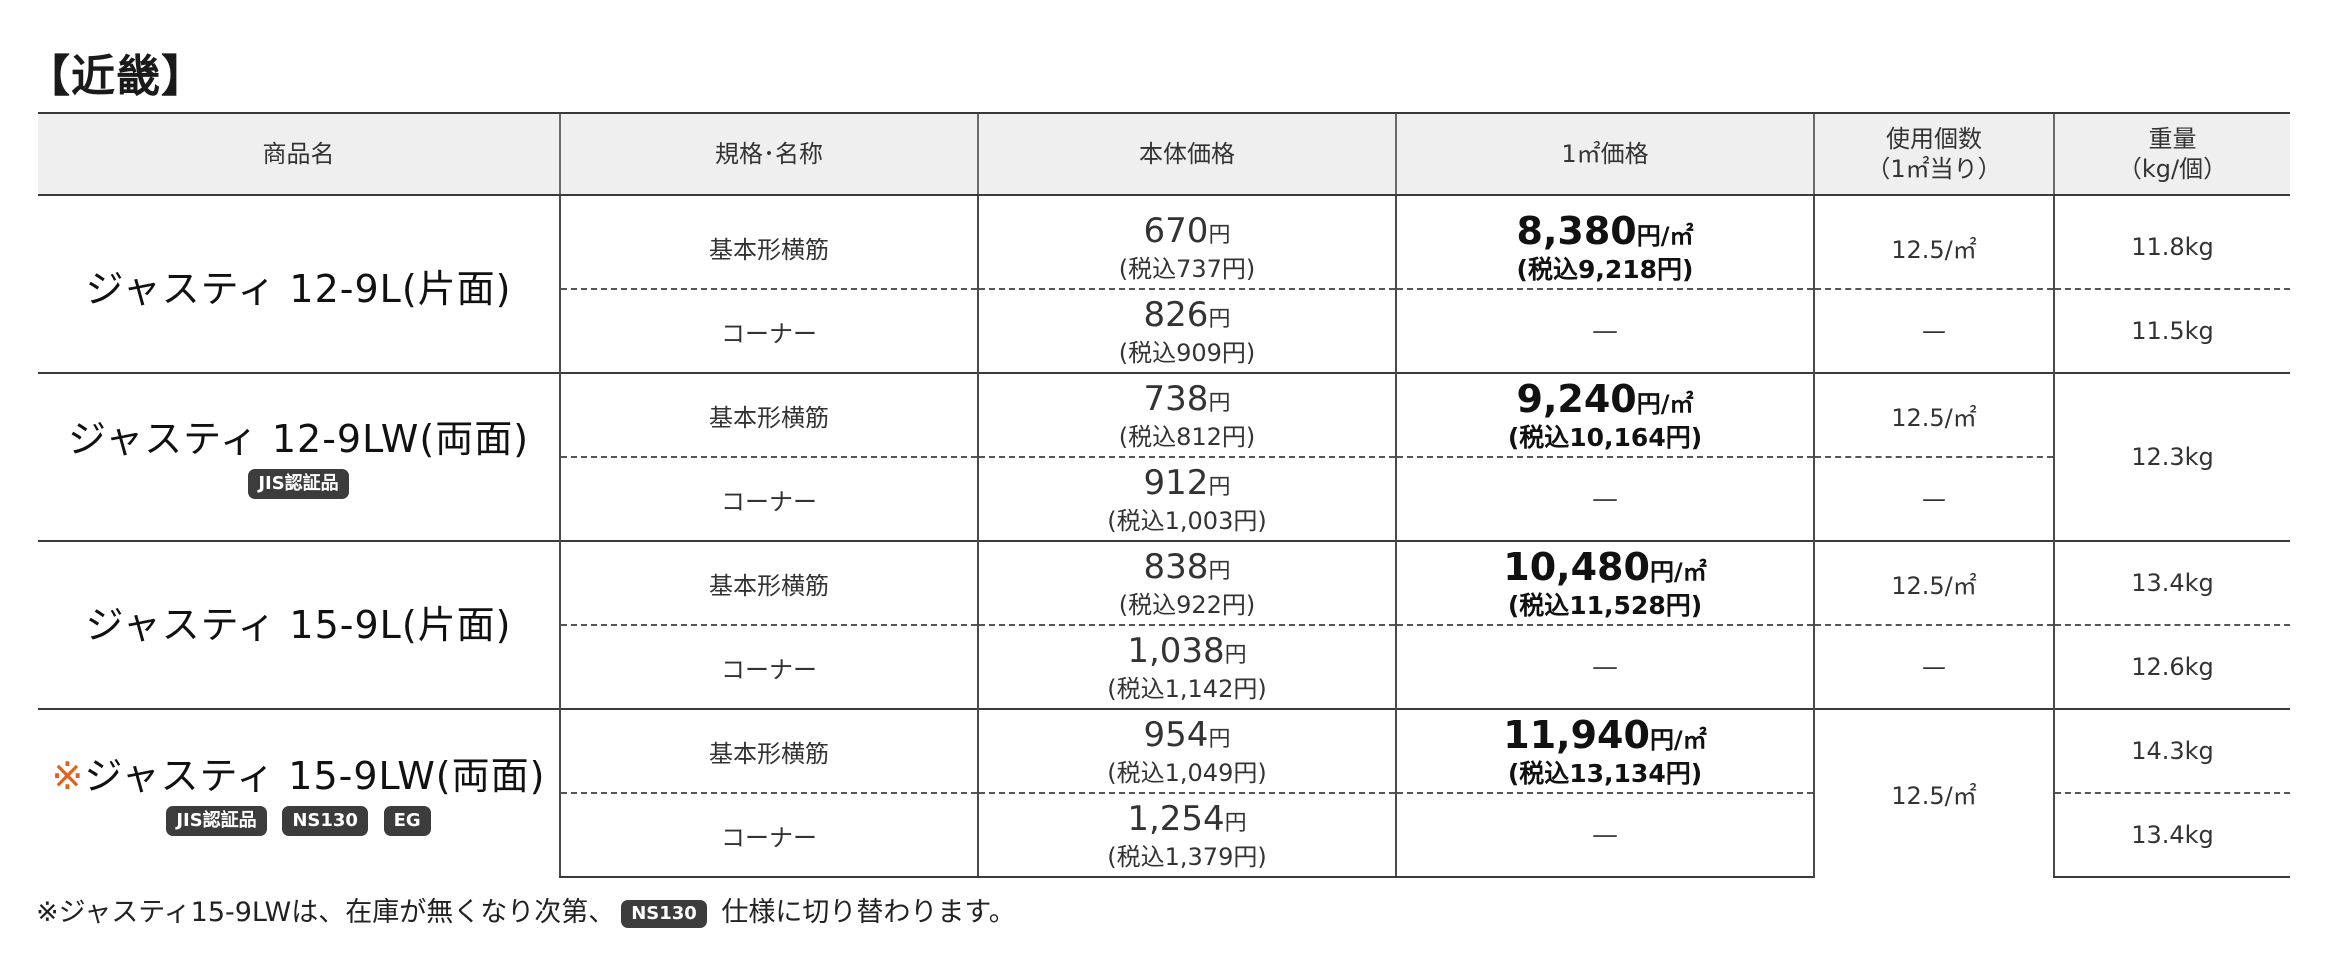 The width and height of the screenshot is (2328, 954). I want to click on body-price-cell: 954円 (税込1,049円), so click(1186, 750).